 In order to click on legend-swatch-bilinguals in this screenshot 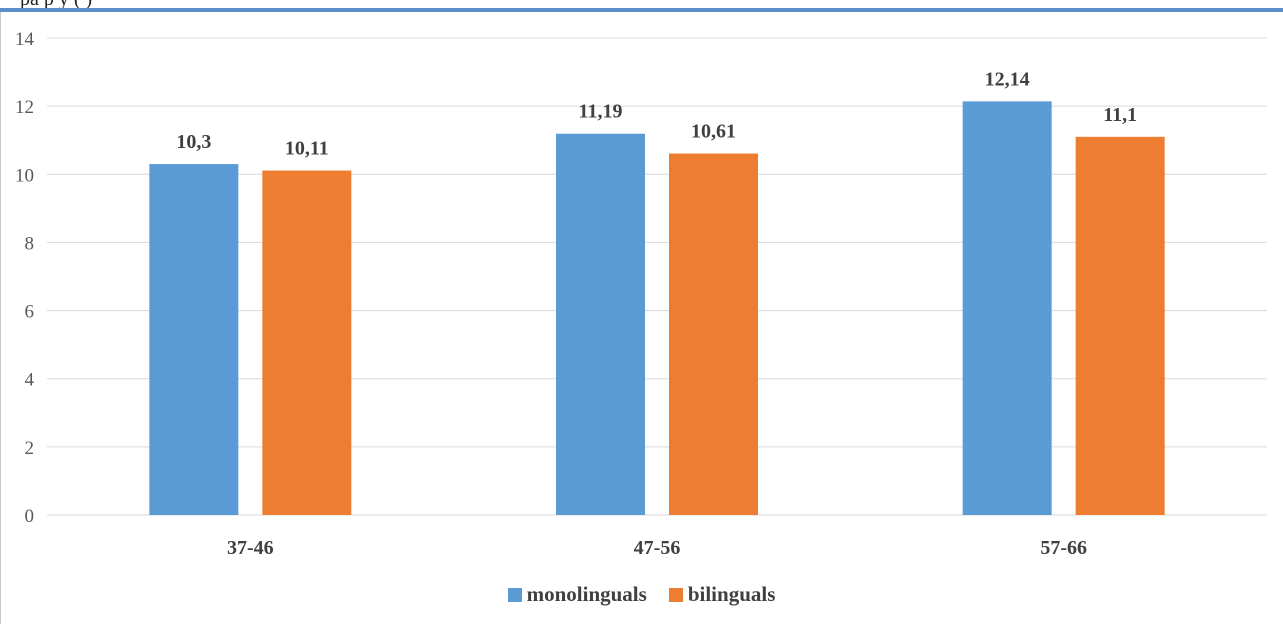, I will do `click(675, 594)`.